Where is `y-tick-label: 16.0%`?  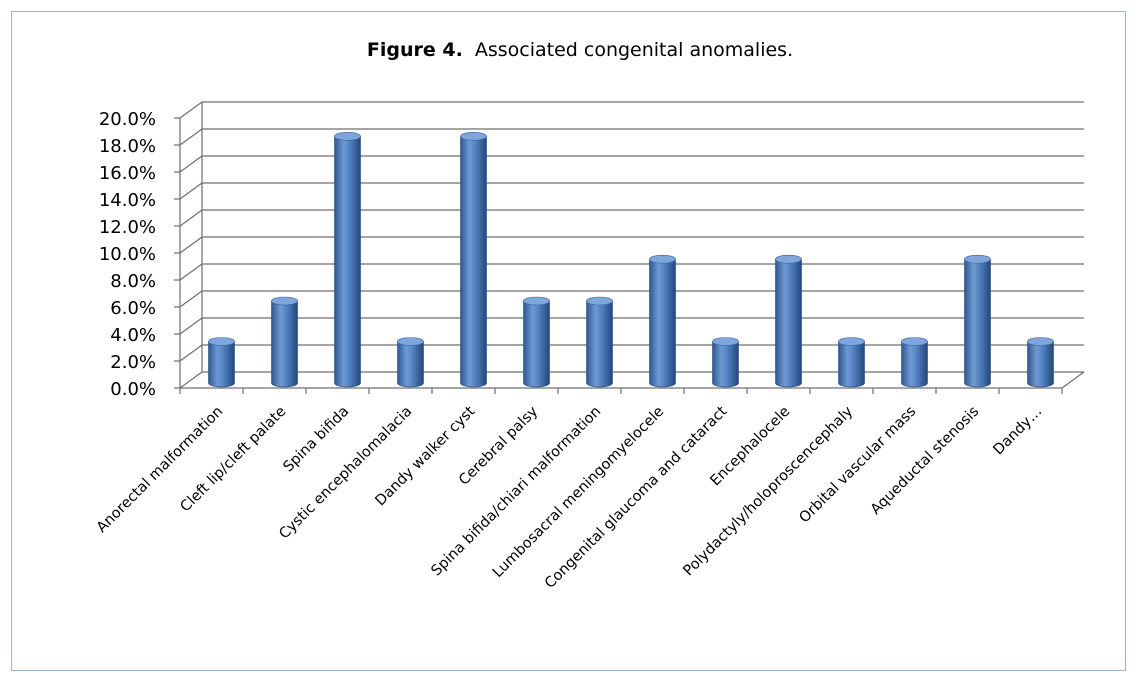 y-tick-label: 16.0% is located at coordinates (127, 173).